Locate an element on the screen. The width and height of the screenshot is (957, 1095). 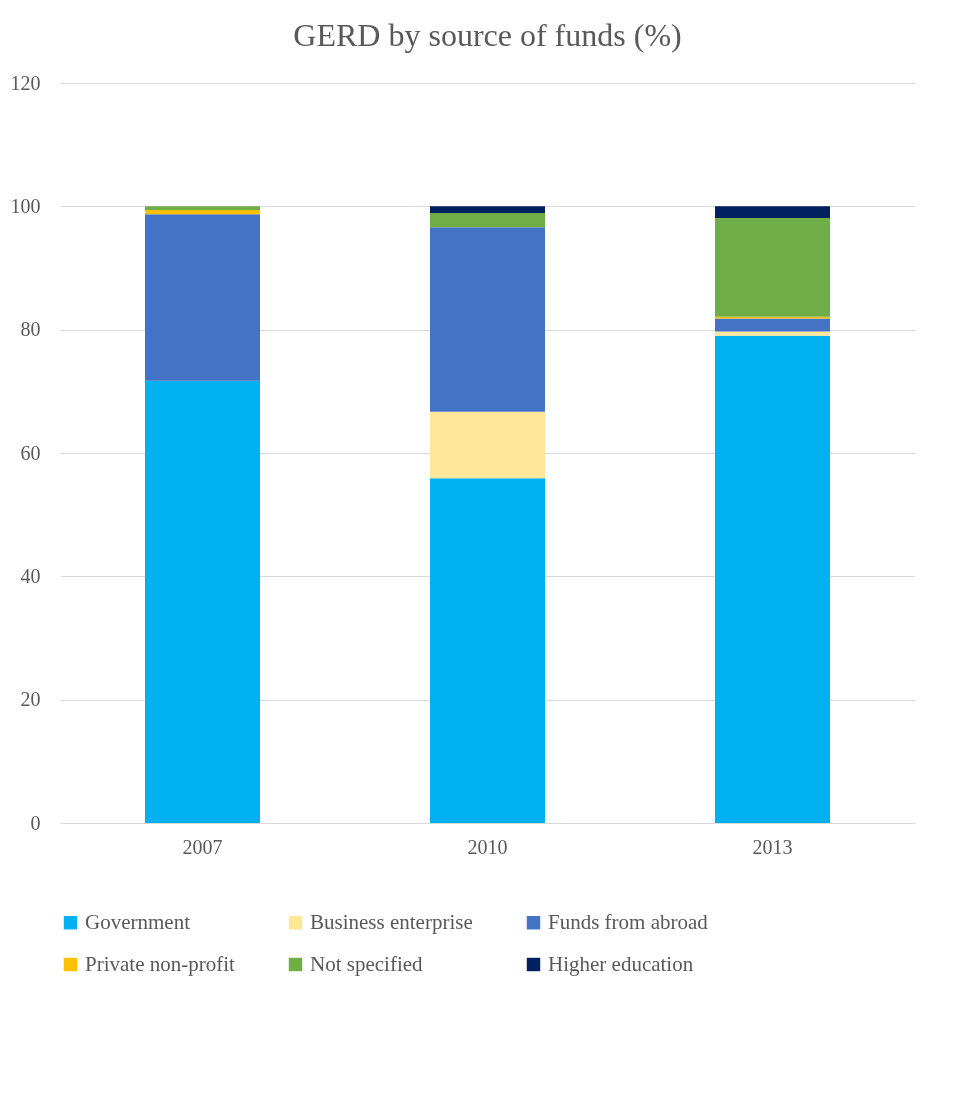
legend-label: Government is located at coordinates (138, 921).